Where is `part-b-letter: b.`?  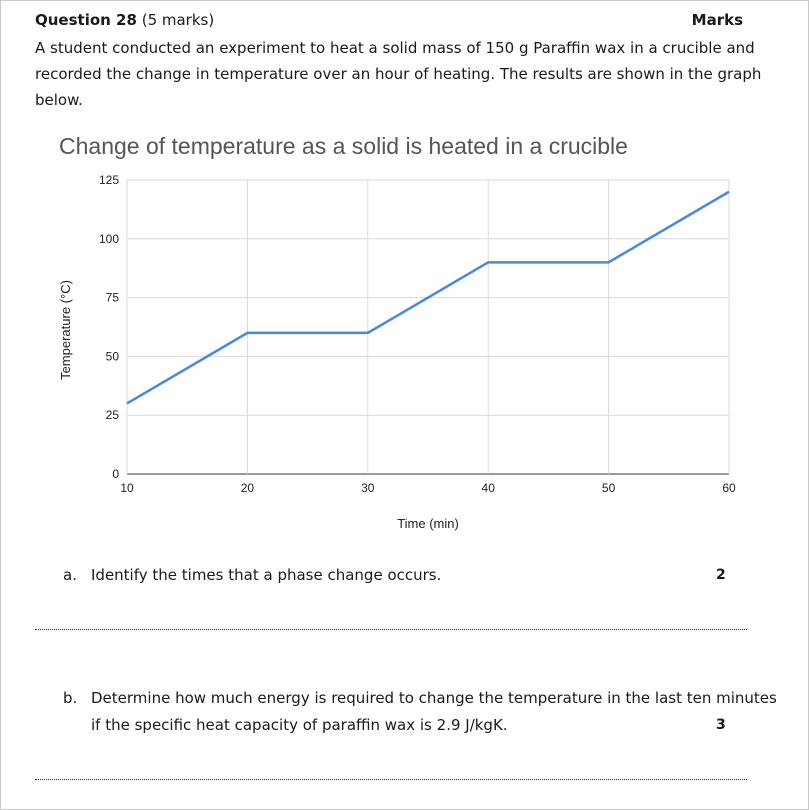 part-b-letter: b. is located at coordinates (70, 698).